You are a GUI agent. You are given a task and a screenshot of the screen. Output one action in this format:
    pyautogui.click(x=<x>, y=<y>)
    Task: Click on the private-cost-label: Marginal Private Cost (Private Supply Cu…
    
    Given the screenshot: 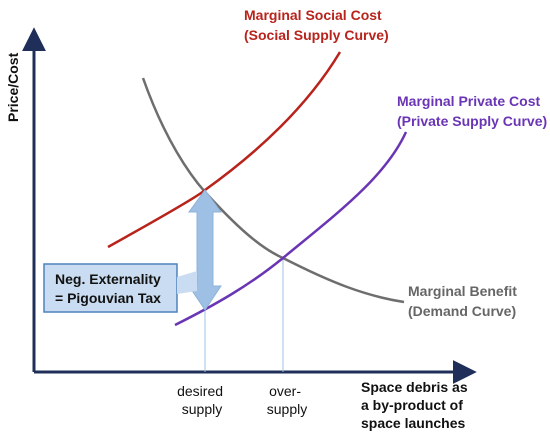 What is the action you would take?
    pyautogui.click(x=472, y=111)
    